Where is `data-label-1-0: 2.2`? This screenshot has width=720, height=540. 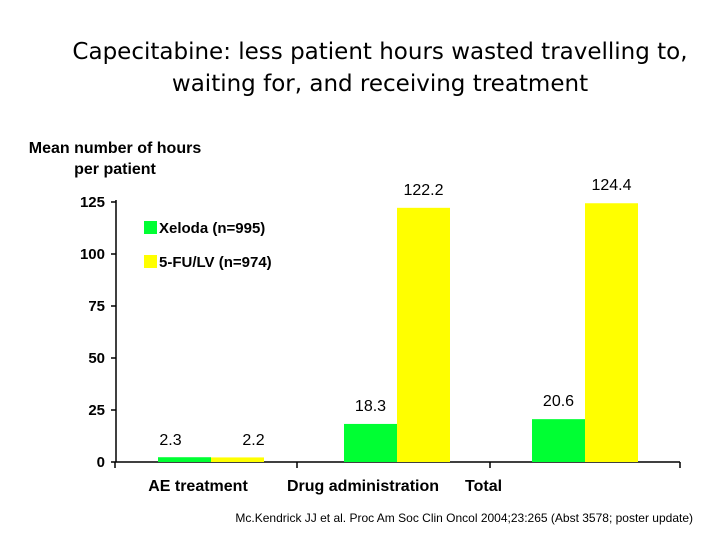
data-label-1-0: 2.2 is located at coordinates (253, 440).